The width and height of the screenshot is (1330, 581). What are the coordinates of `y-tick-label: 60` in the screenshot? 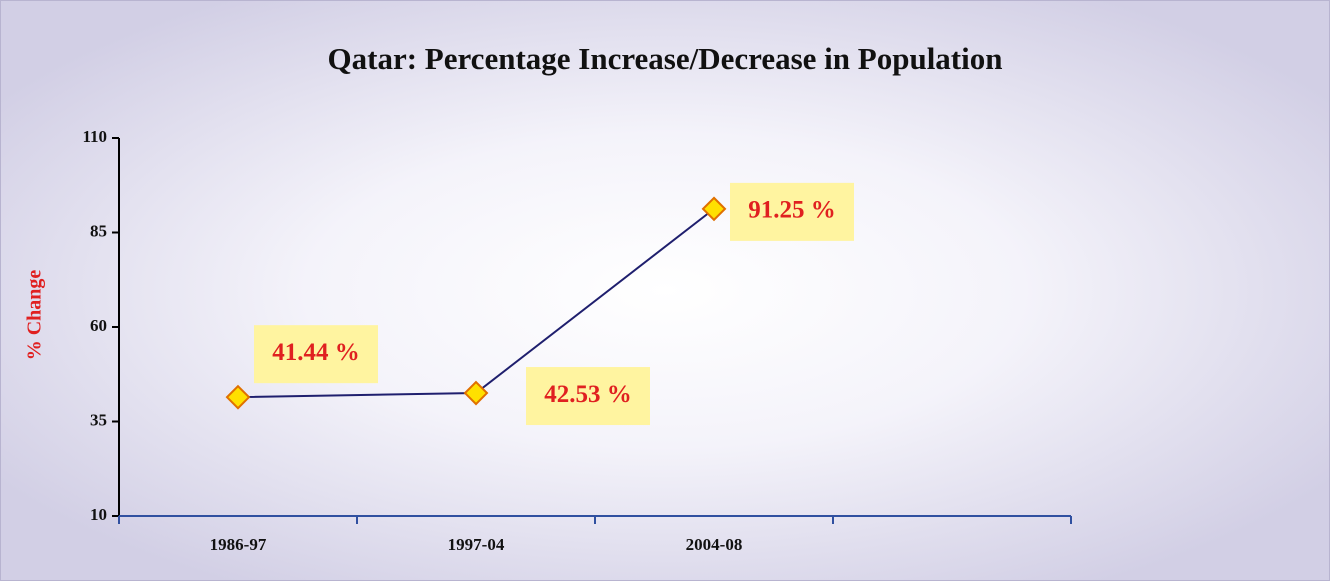 It's located at (98, 325).